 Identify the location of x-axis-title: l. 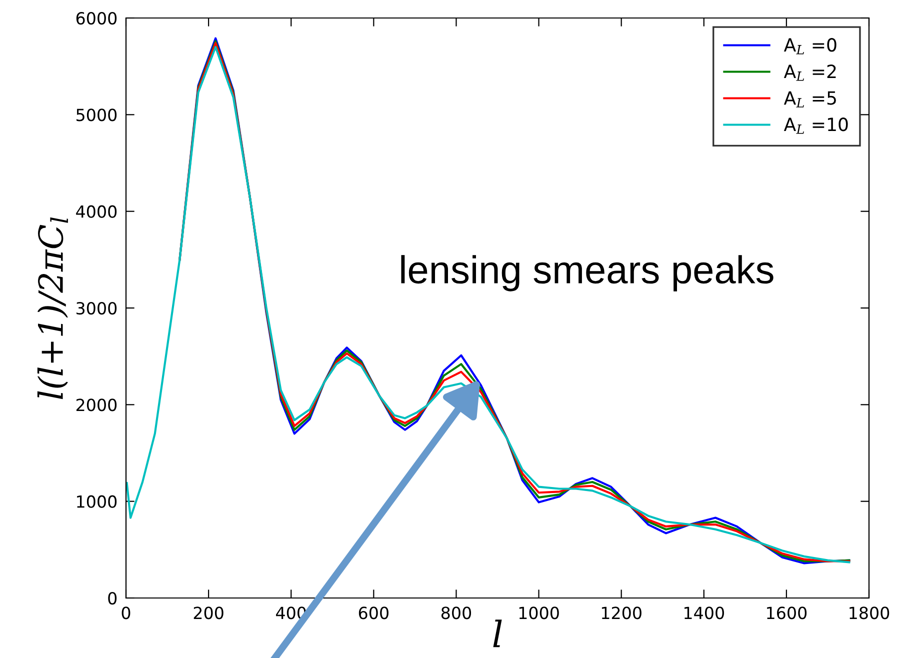
(497, 634).